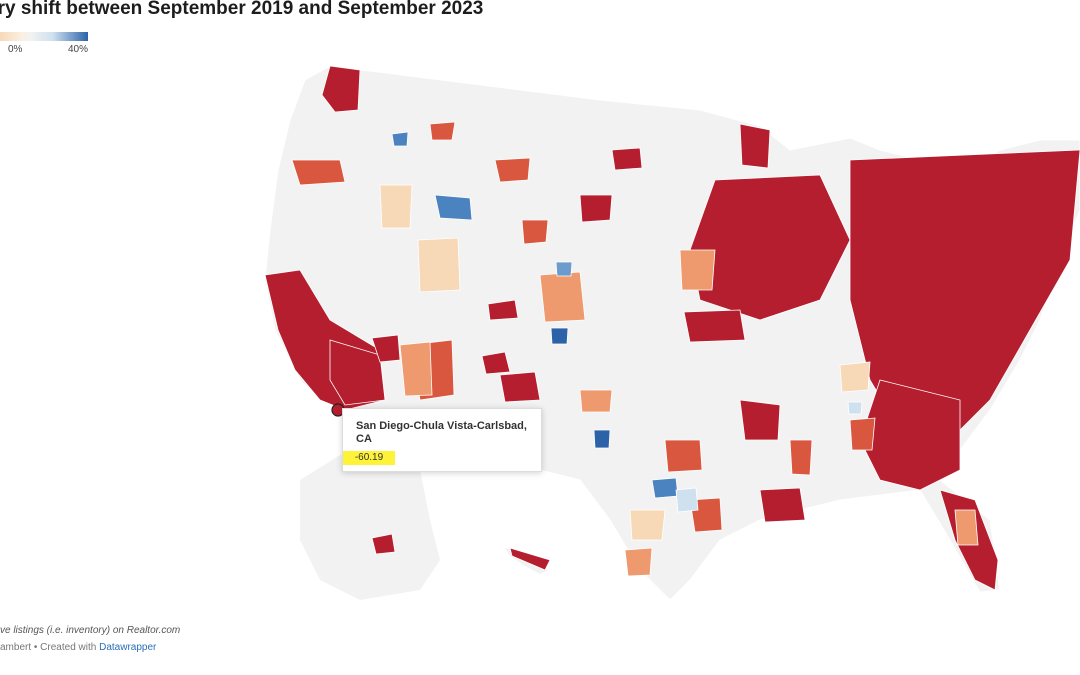 This screenshot has height=675, width=1080. I want to click on metro-region-salt-lake, so click(503, 310).